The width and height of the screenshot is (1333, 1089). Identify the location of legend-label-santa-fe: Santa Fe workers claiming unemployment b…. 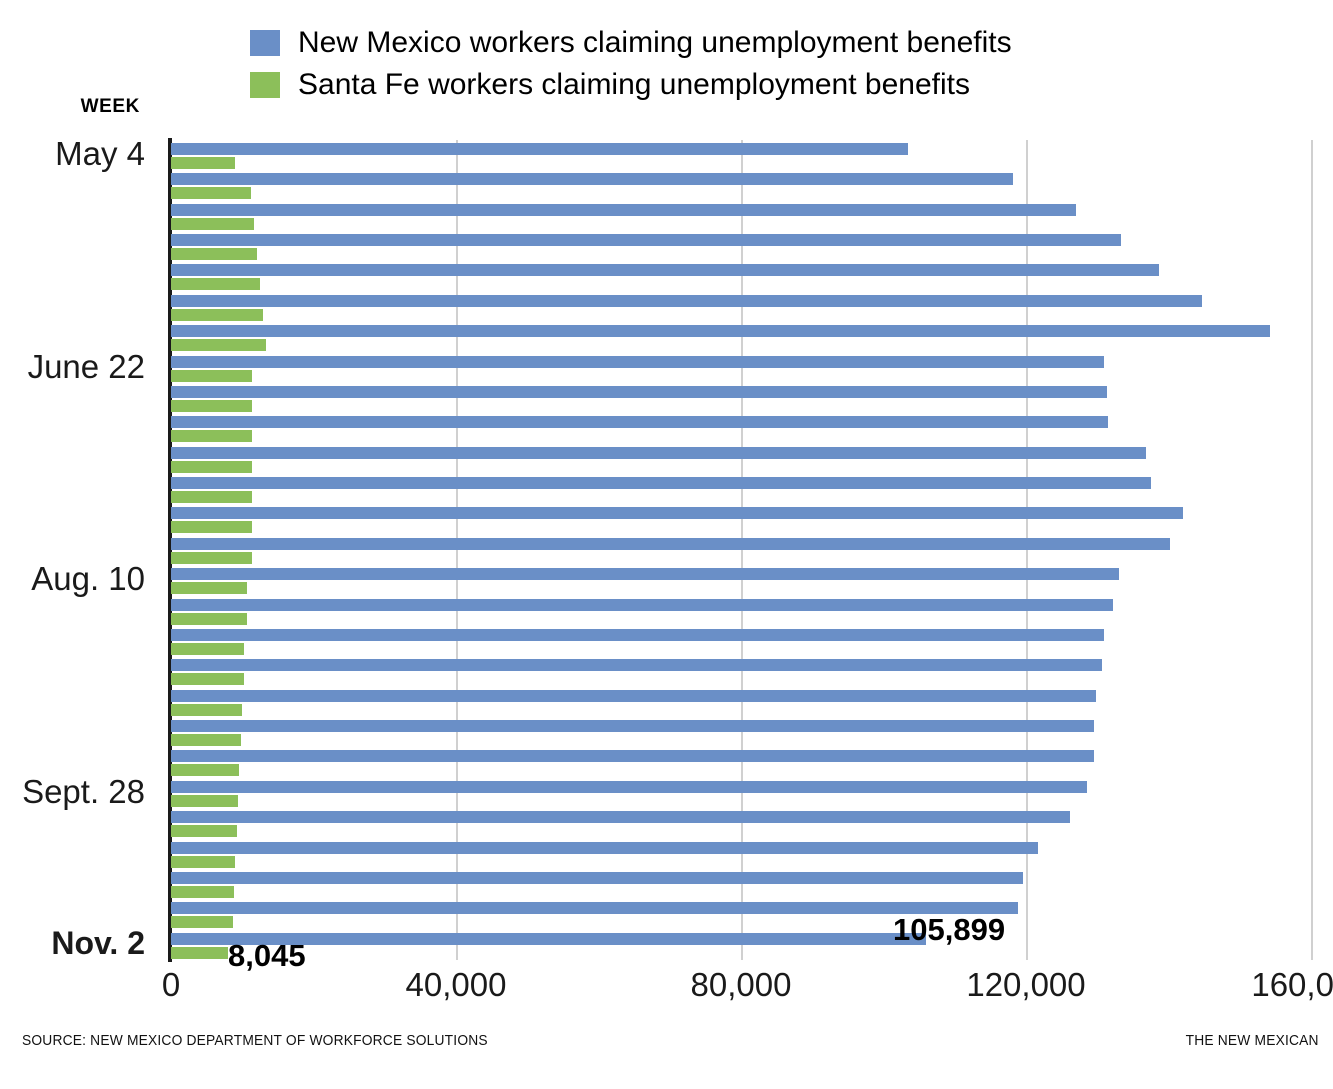
(634, 84).